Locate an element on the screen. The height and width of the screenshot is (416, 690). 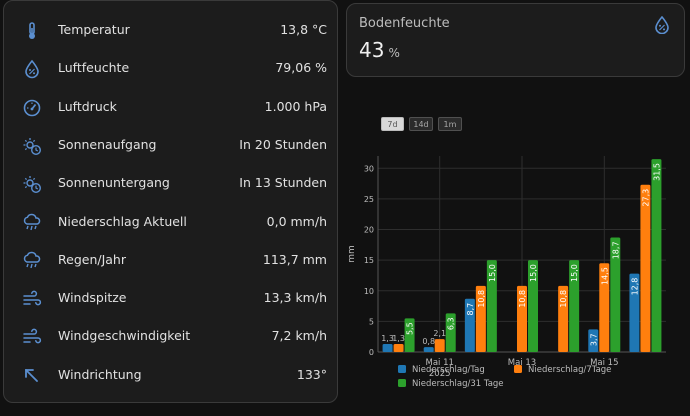
sensor-label: Luftdruck is located at coordinates (87, 106).